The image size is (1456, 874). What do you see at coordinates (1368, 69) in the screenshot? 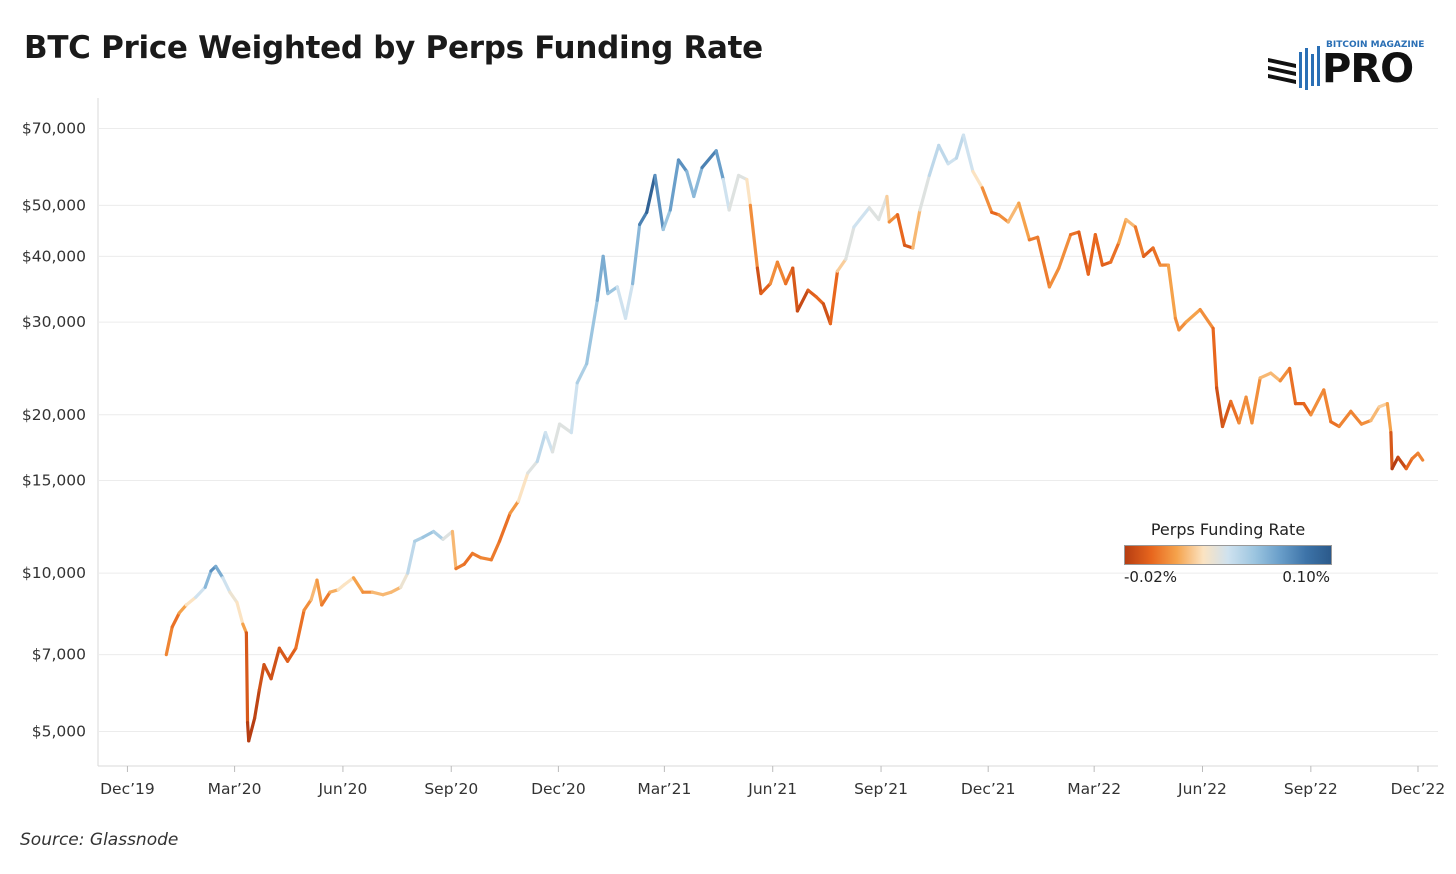
I see `logo-main-text: PRO` at bounding box center [1368, 69].